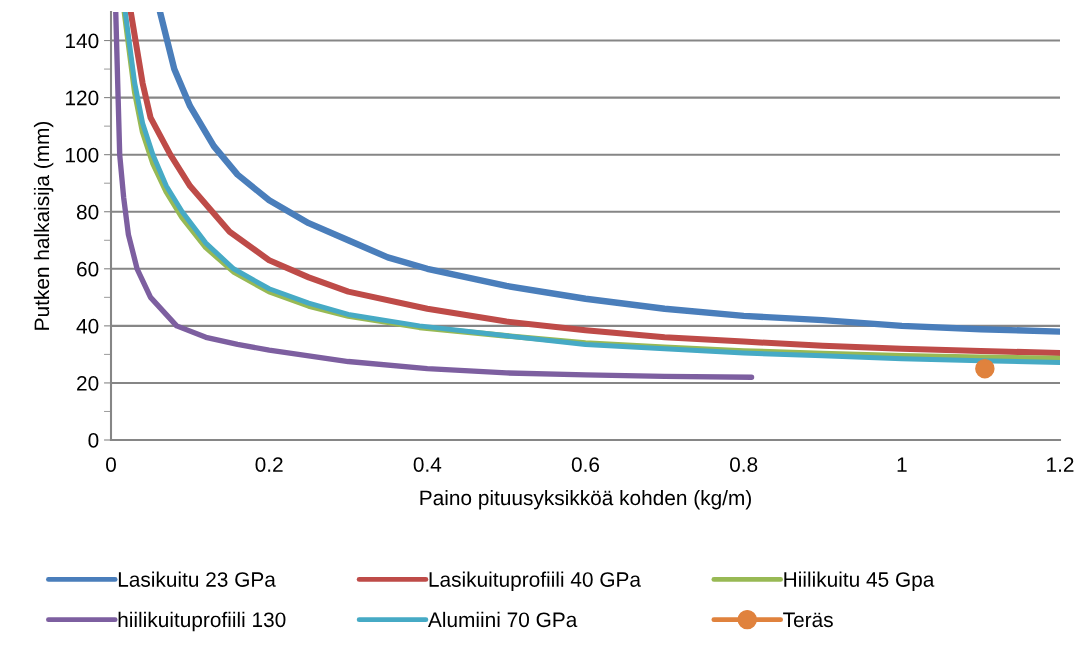 The height and width of the screenshot is (650, 1092). Describe the element at coordinates (87, 326) in the screenshot. I see `y-tick-label: 40` at that location.